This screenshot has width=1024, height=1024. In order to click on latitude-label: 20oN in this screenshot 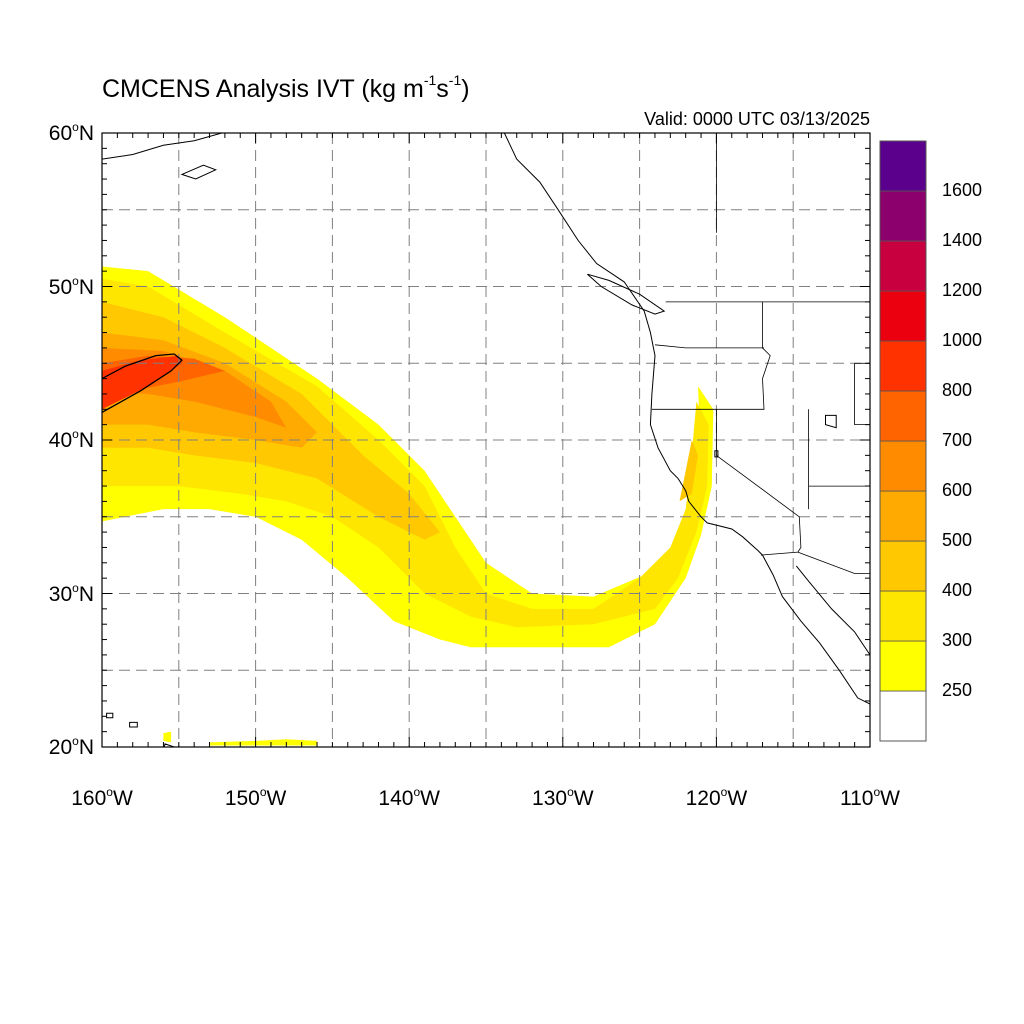, I will do `click(71, 746)`.